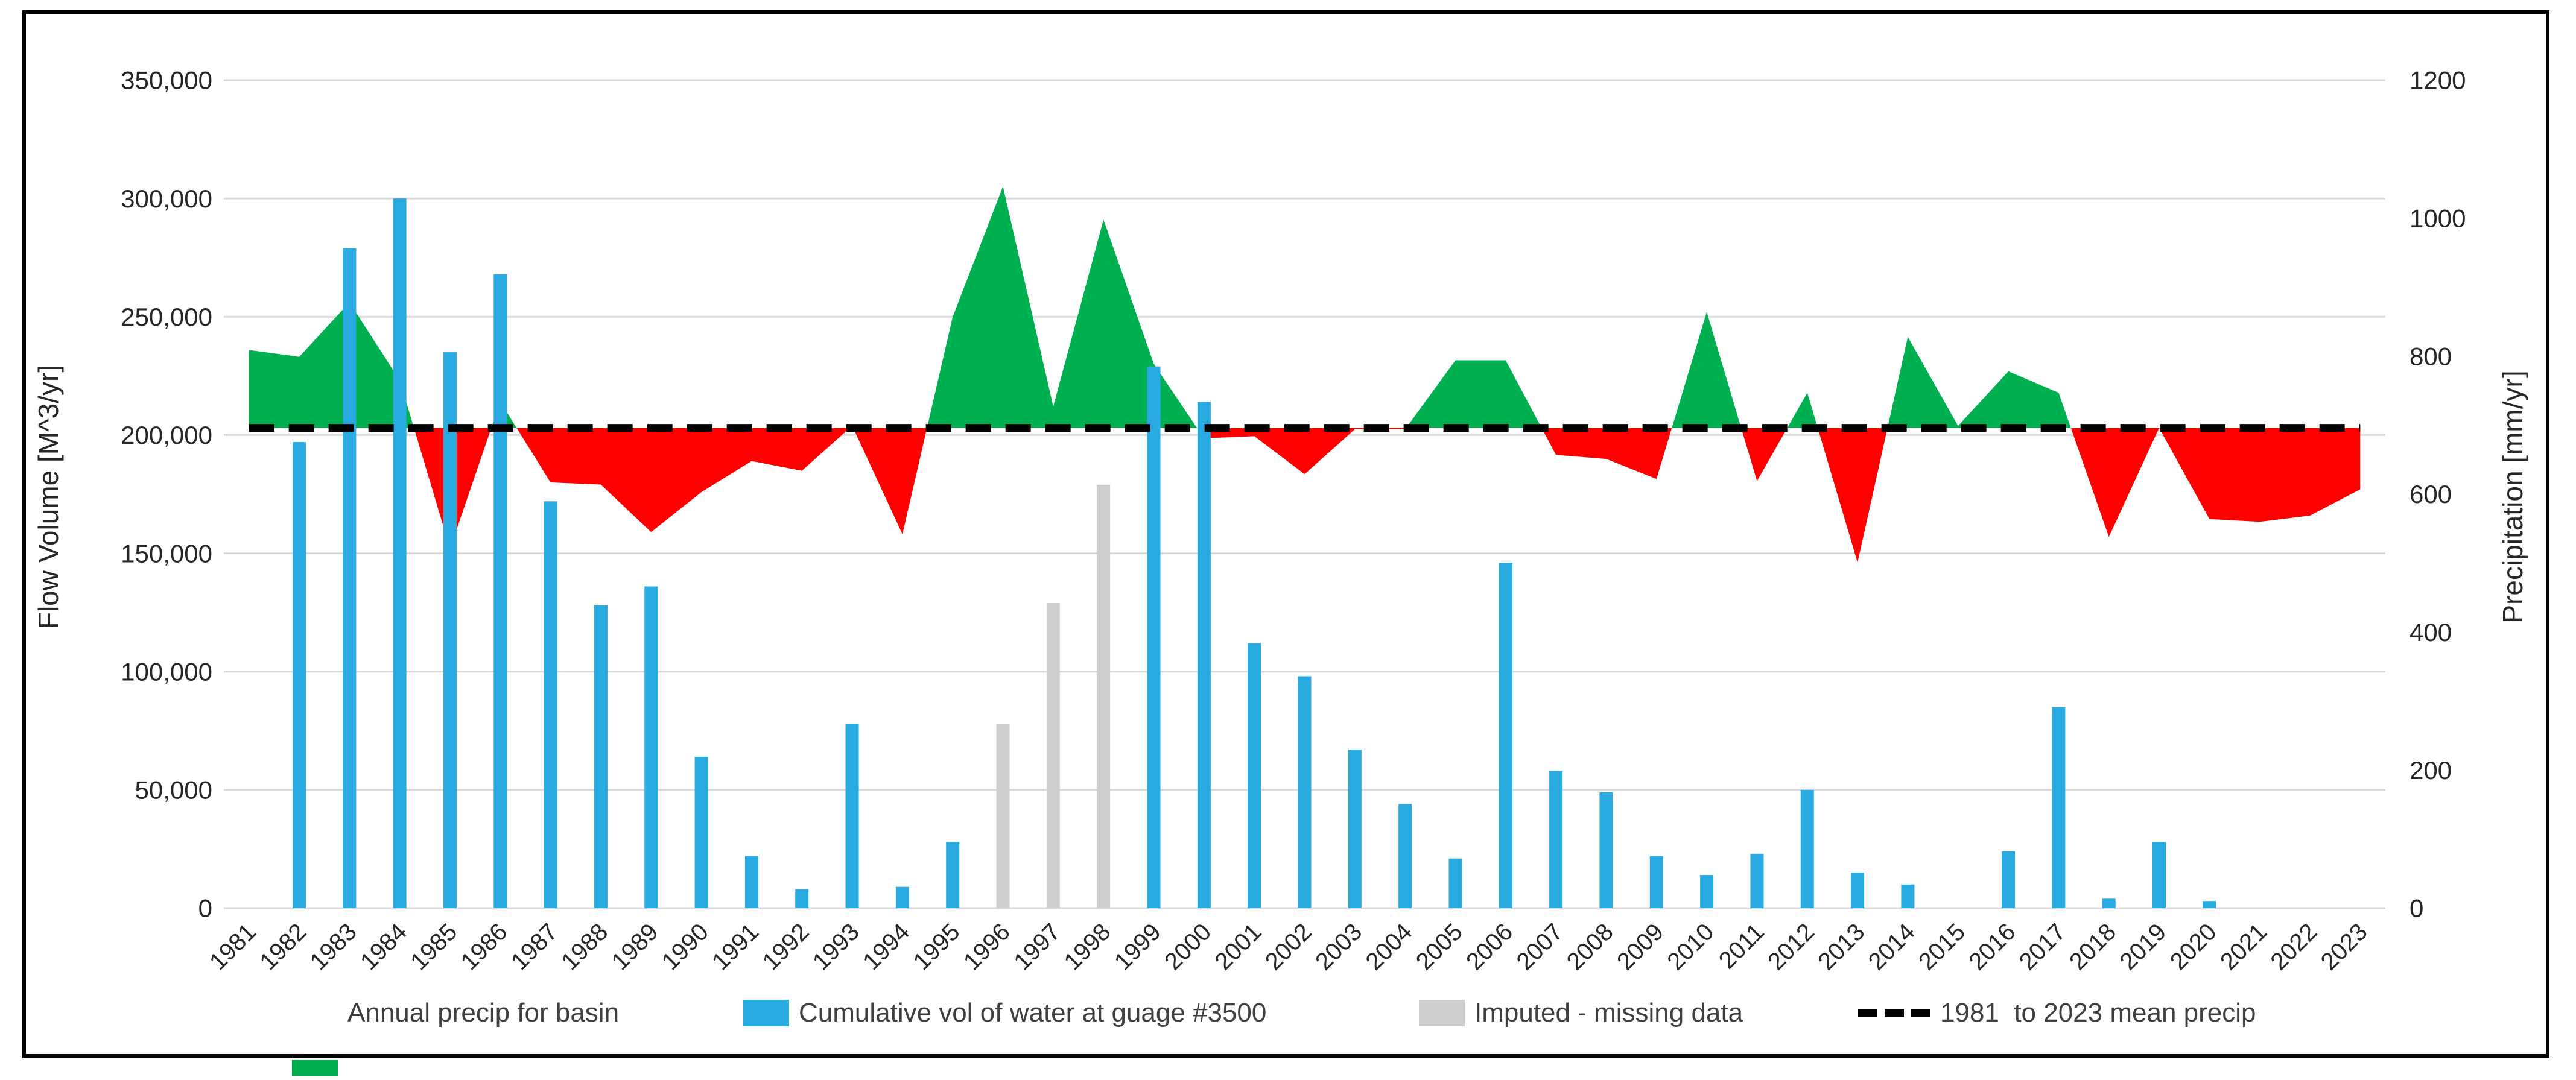 The height and width of the screenshot is (1080, 2576). I want to click on year-label: 2007, so click(1539, 946).